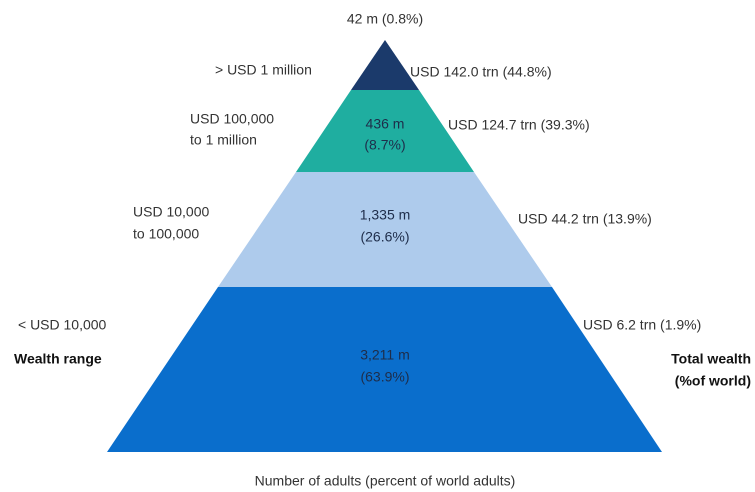  What do you see at coordinates (642, 325) in the screenshot?
I see `wealth-label: USD 6.2 trn (1.9%)` at bounding box center [642, 325].